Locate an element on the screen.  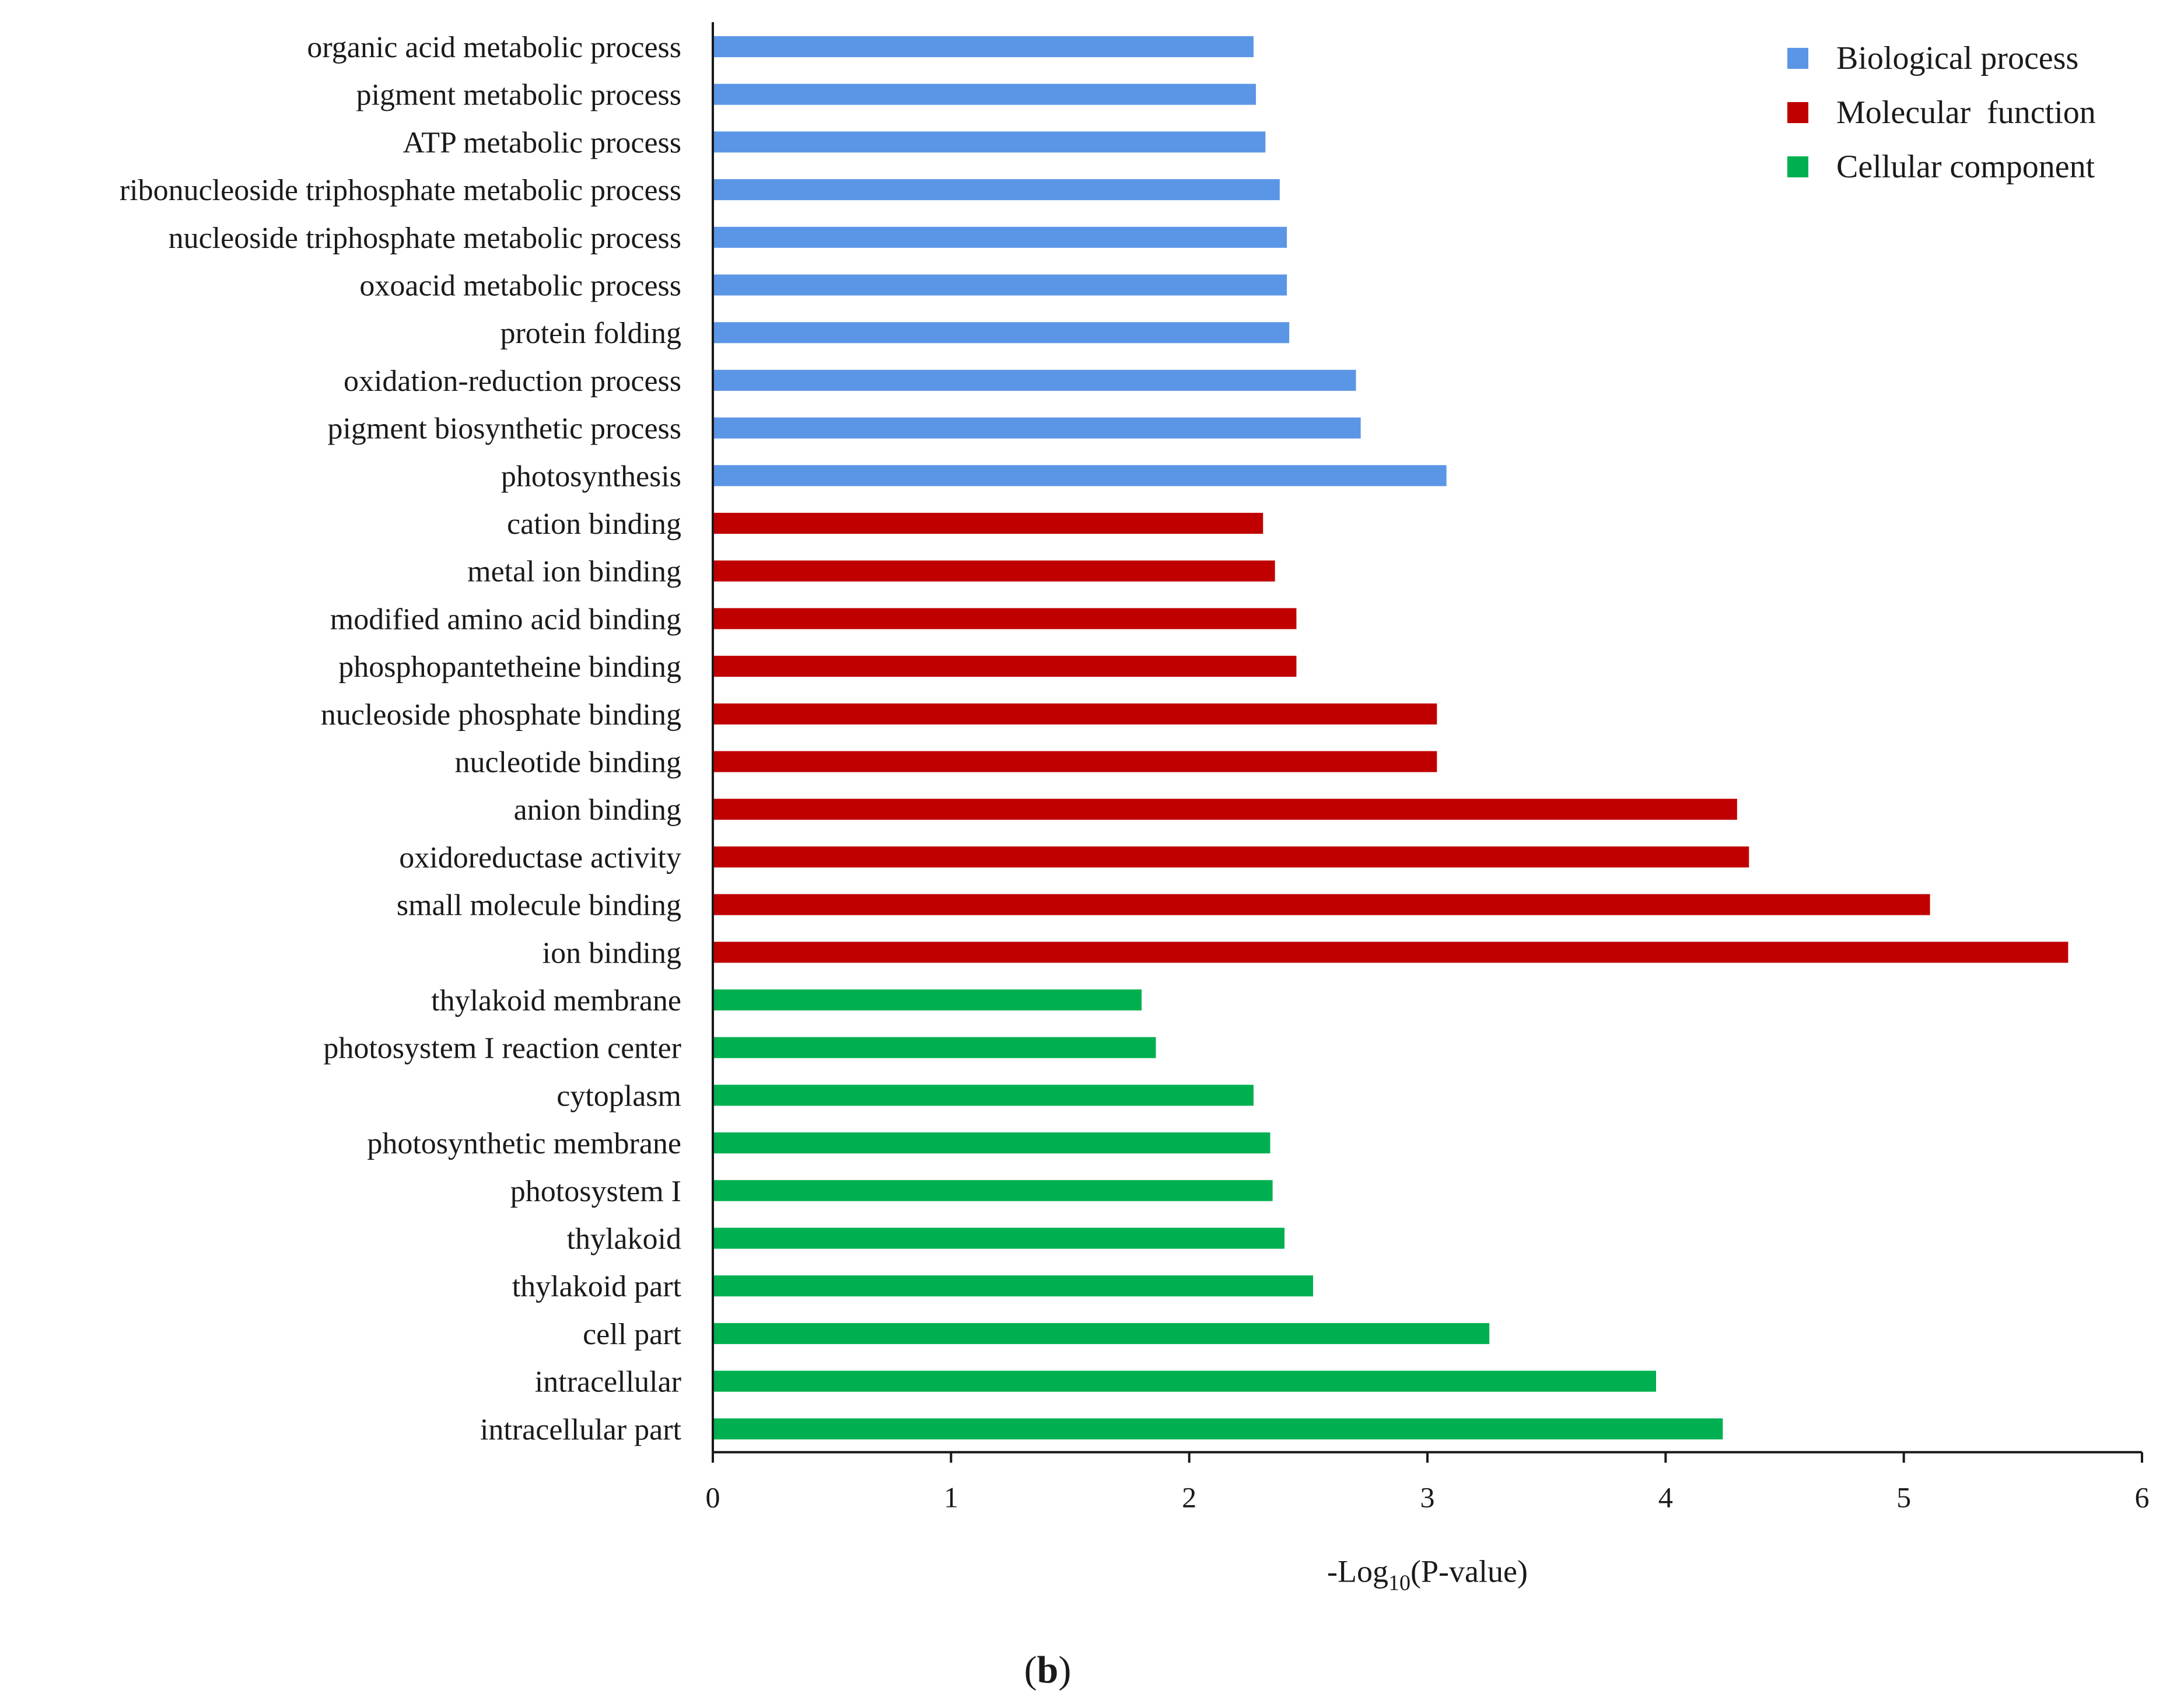
category-label: ion binding is located at coordinates (611, 953).